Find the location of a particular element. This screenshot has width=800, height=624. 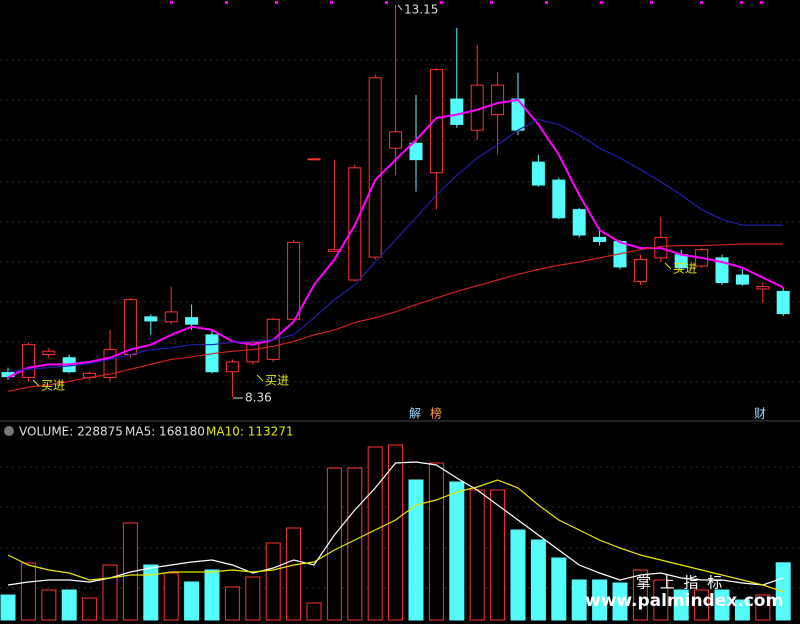

annotation: 8.36 is located at coordinates (258, 398).